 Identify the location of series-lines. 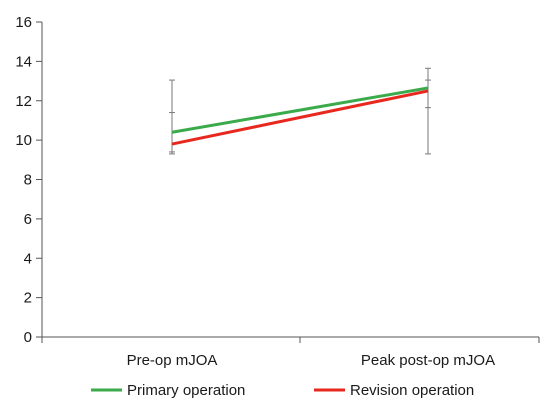
(300, 116).